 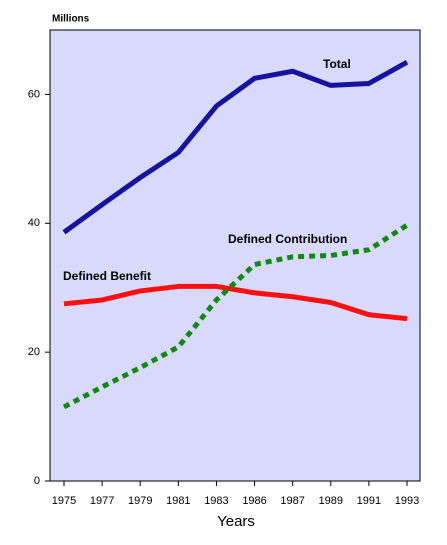 What do you see at coordinates (235, 302) in the screenshot?
I see `series-line` at bounding box center [235, 302].